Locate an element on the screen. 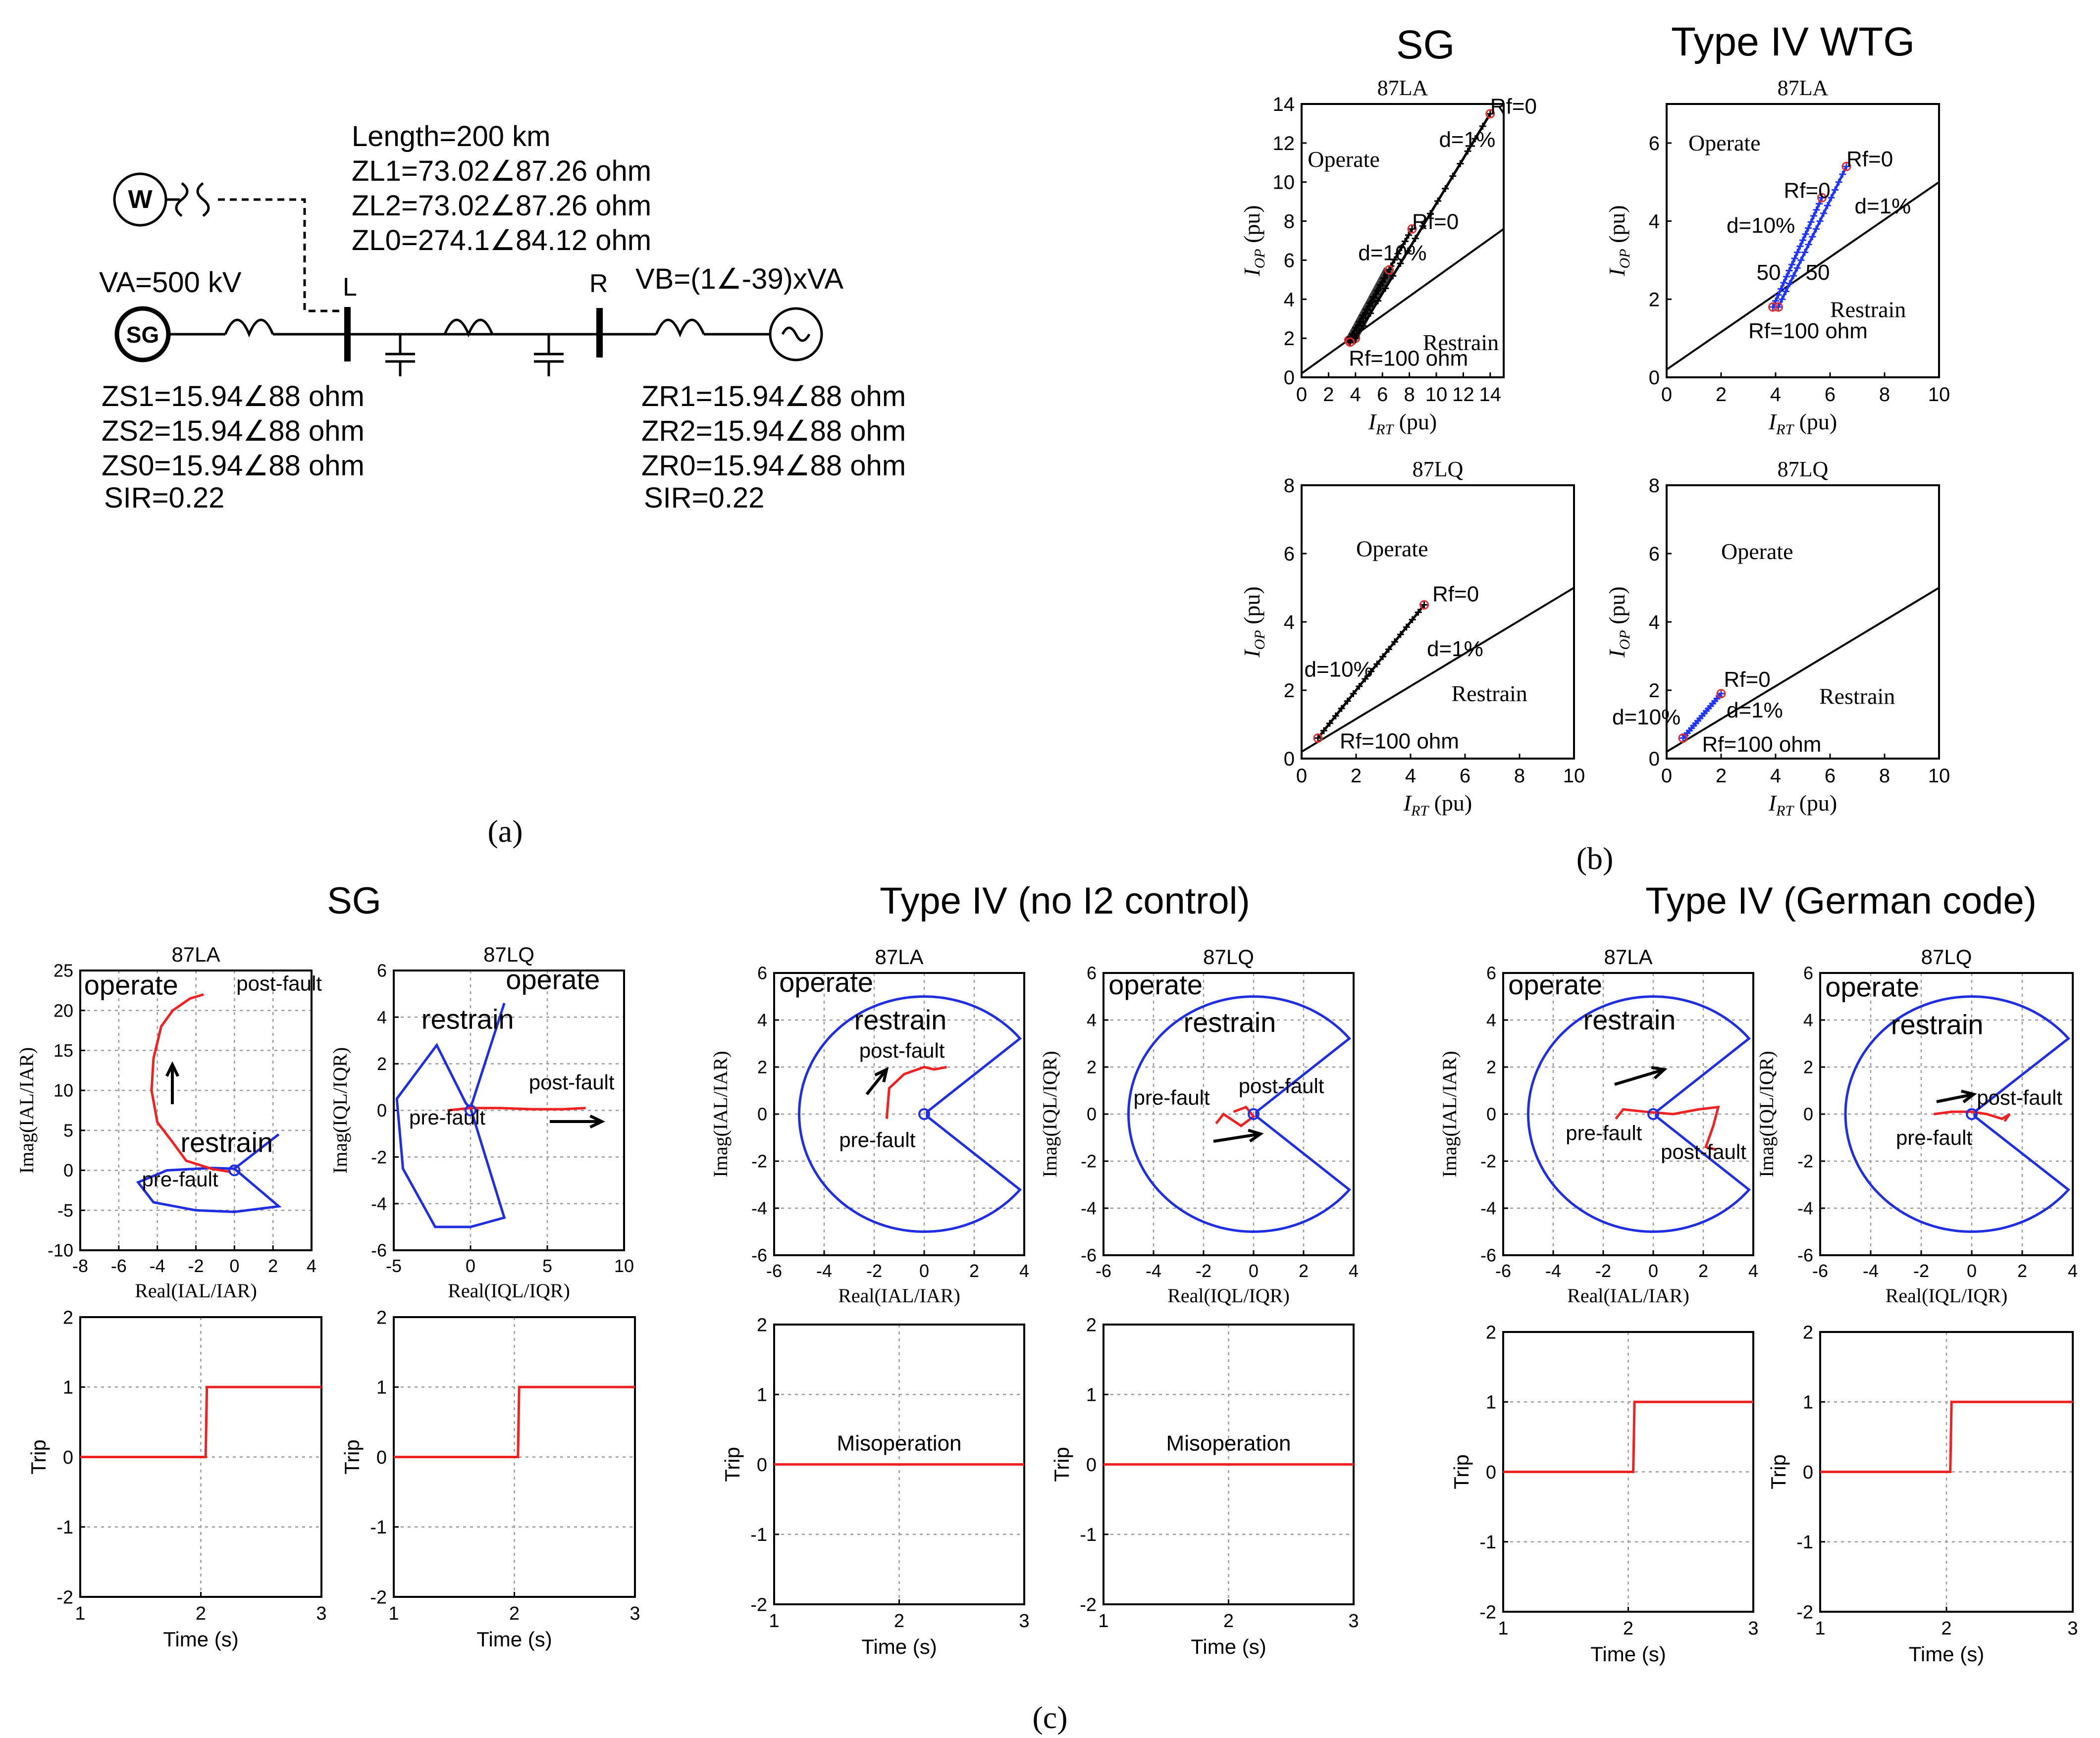 The width and height of the screenshot is (2100, 1738). y-tick-label: 1 is located at coordinates (68, 1388).